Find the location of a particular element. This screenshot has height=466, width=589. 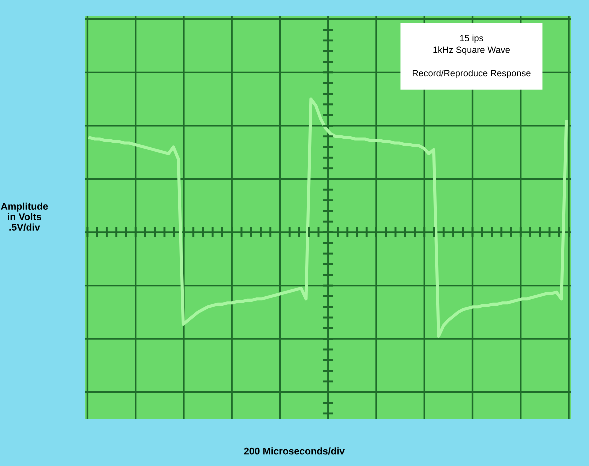

text: 200 Microseconds/div is located at coordinates (294, 451).